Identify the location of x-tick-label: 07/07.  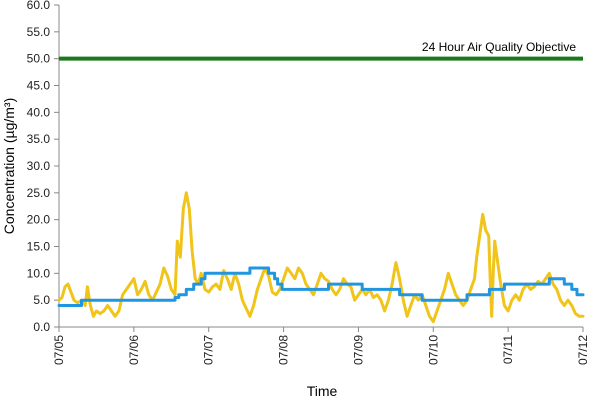
(209, 350).